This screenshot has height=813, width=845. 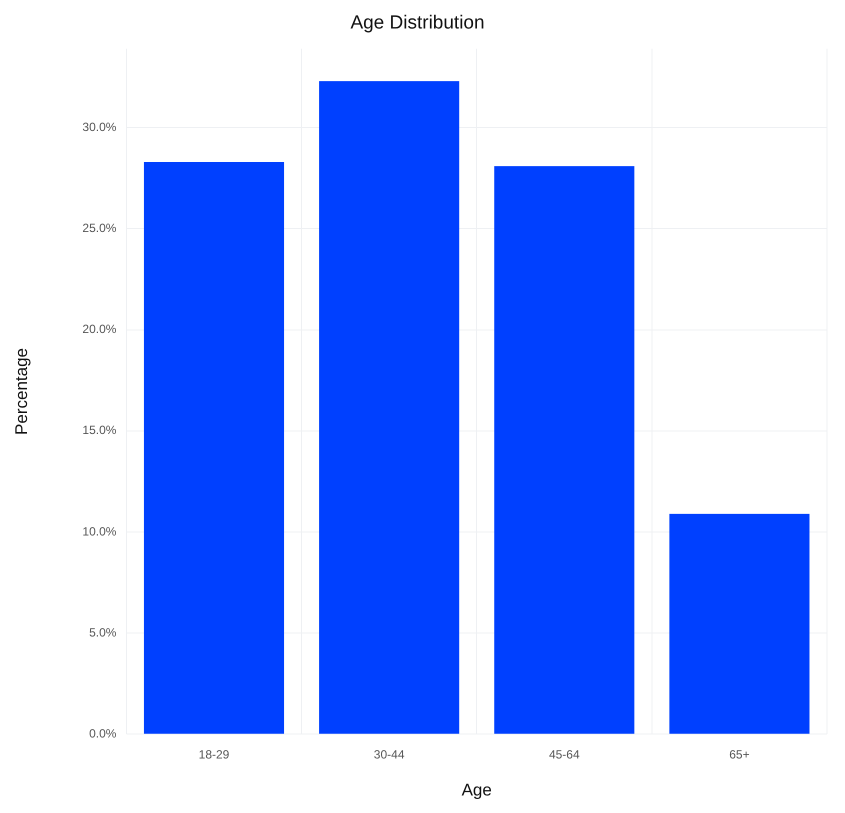 What do you see at coordinates (477, 790) in the screenshot?
I see `x-axis-title: Age` at bounding box center [477, 790].